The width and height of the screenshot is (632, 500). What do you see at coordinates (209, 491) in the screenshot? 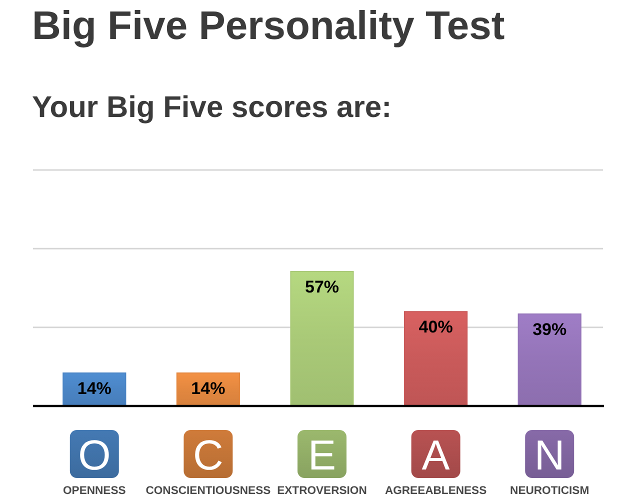
I see `x-tick-label: CONSCIENTIOUSNESS` at bounding box center [209, 491].